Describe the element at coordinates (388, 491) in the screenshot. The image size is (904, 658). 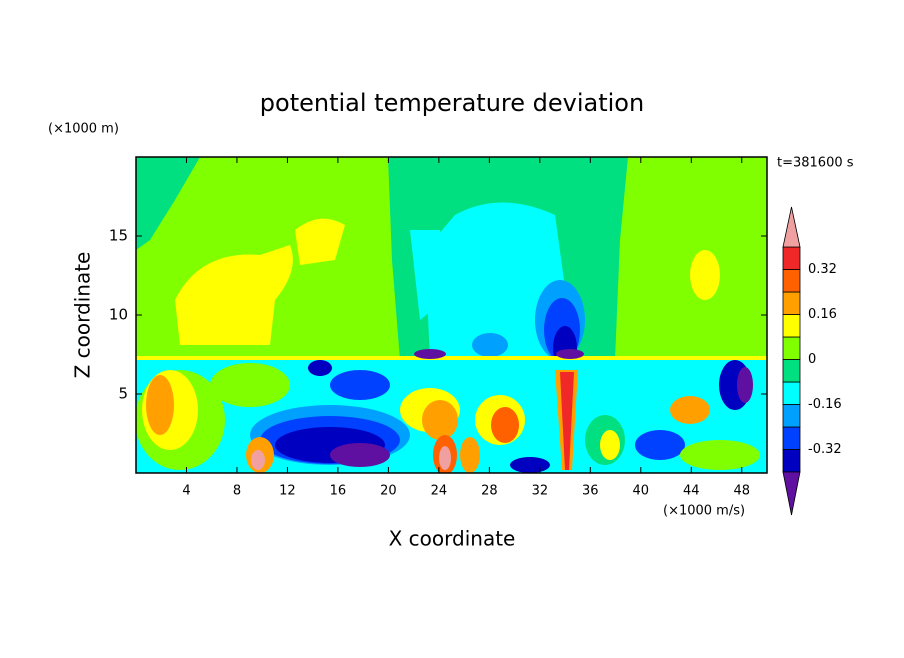
I see `x-tick-label: 20` at that location.